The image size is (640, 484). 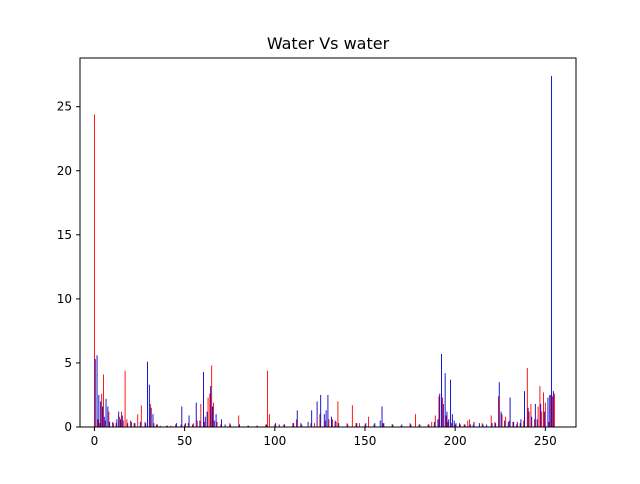 I want to click on chart-title: Water Vs water, so click(x=328, y=43).